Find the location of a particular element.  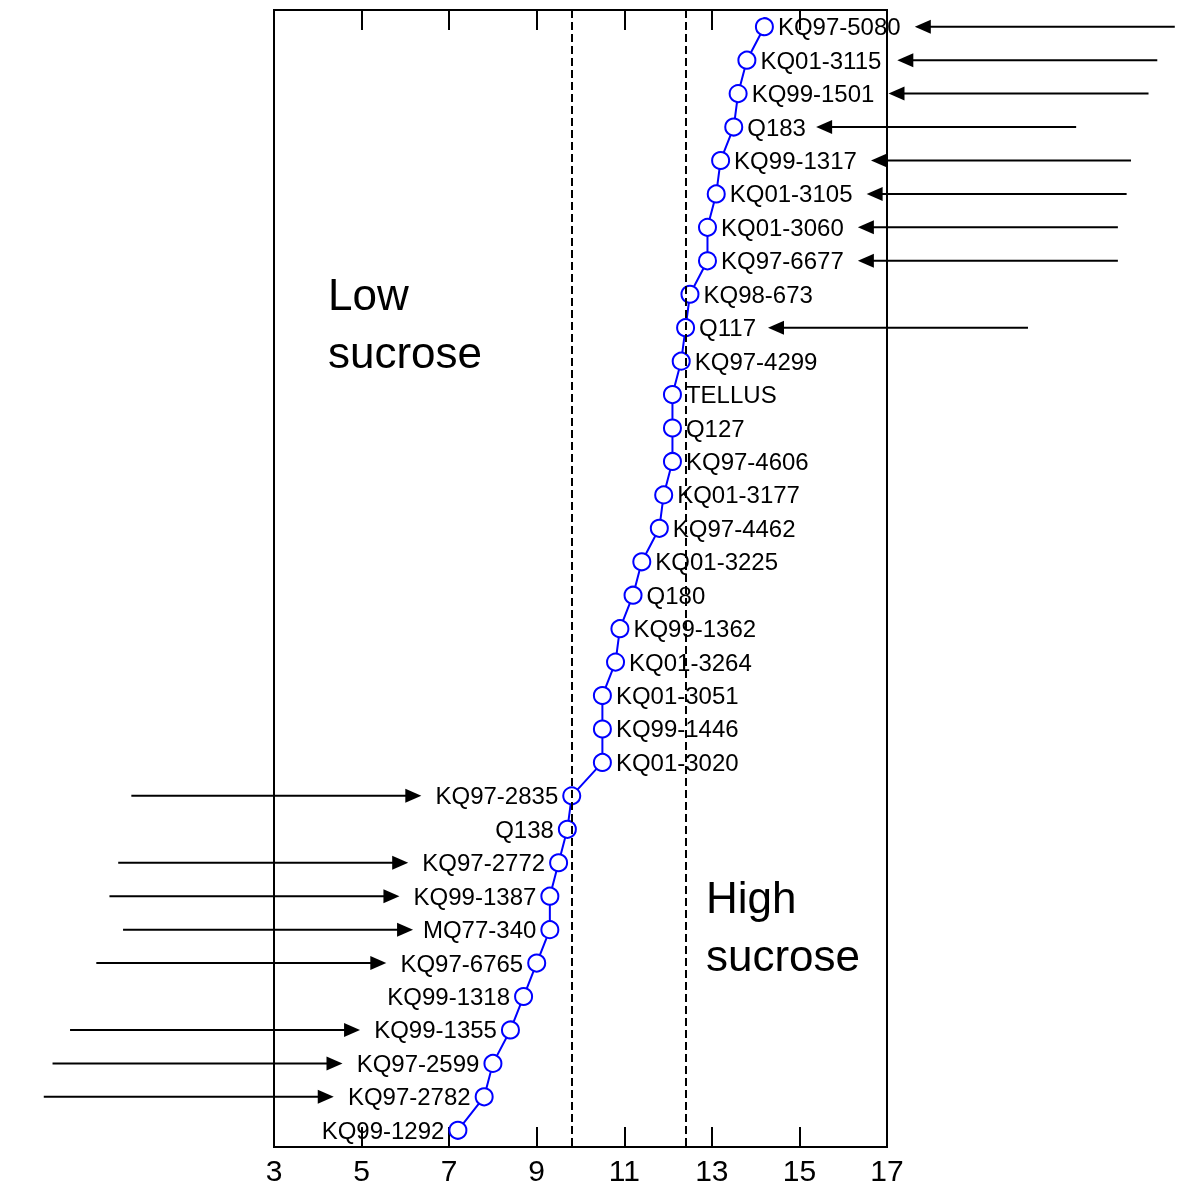

y-tick-label: KQ01-3264 is located at coordinates (690, 662).